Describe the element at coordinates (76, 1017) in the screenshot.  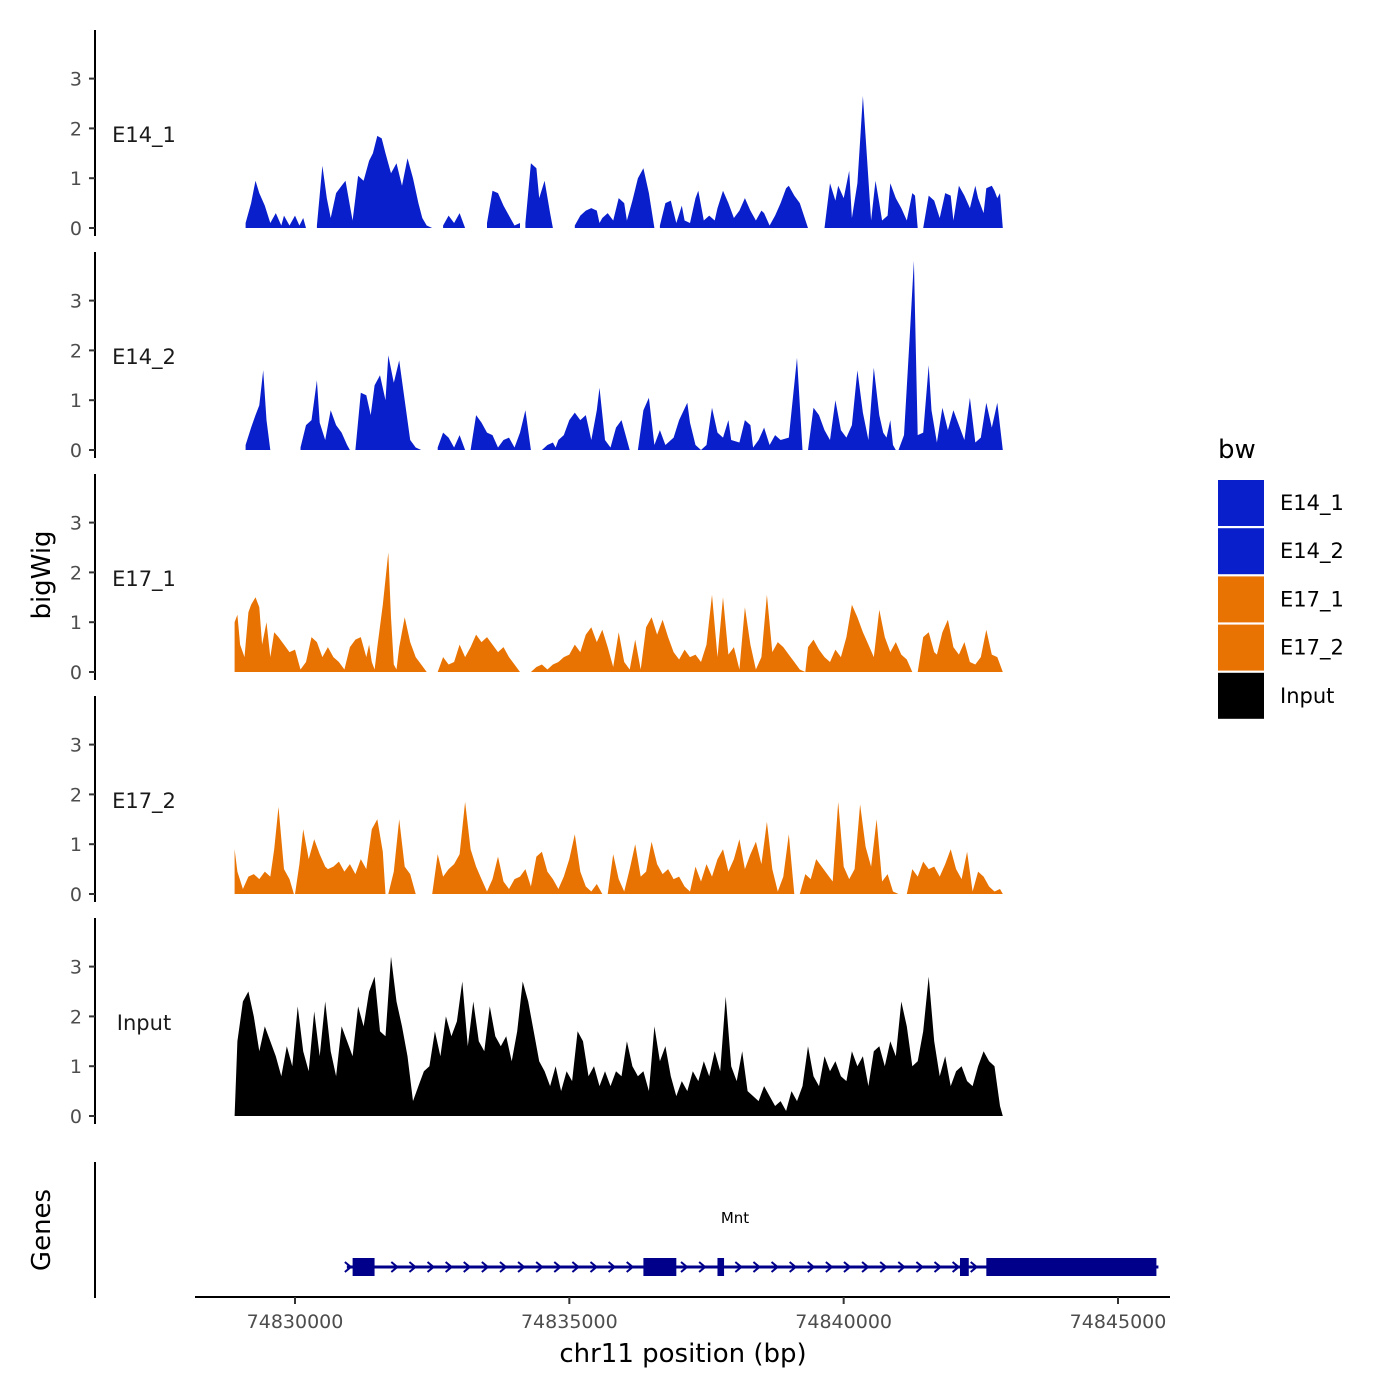
I see `y-tick-label-input-2: 2` at that location.